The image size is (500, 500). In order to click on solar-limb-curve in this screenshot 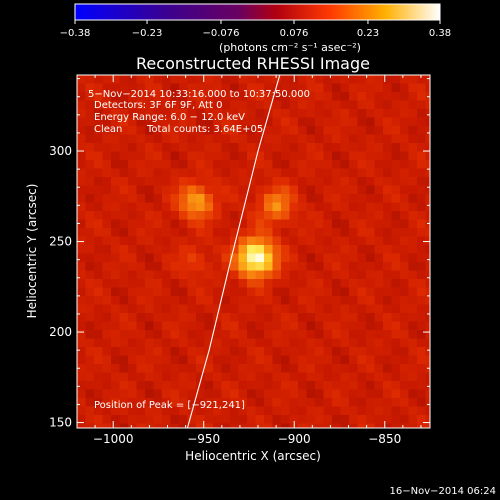, I will do `click(233, 251)`.